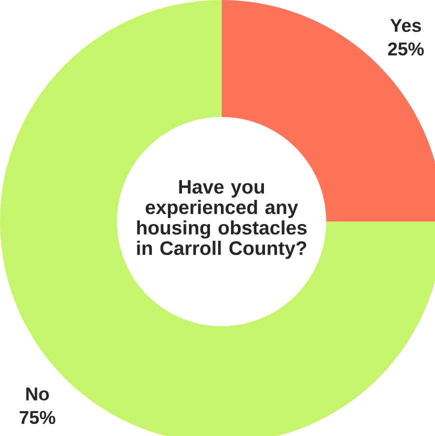 The image size is (435, 436). What do you see at coordinates (405, 25) in the screenshot?
I see `slice-label: Yes` at bounding box center [405, 25].